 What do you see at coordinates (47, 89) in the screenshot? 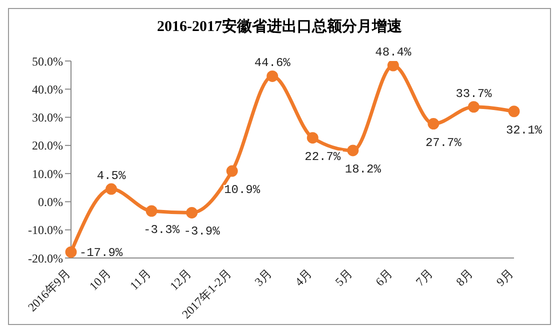
I see `y-tick-label: 40.0%` at bounding box center [47, 89].